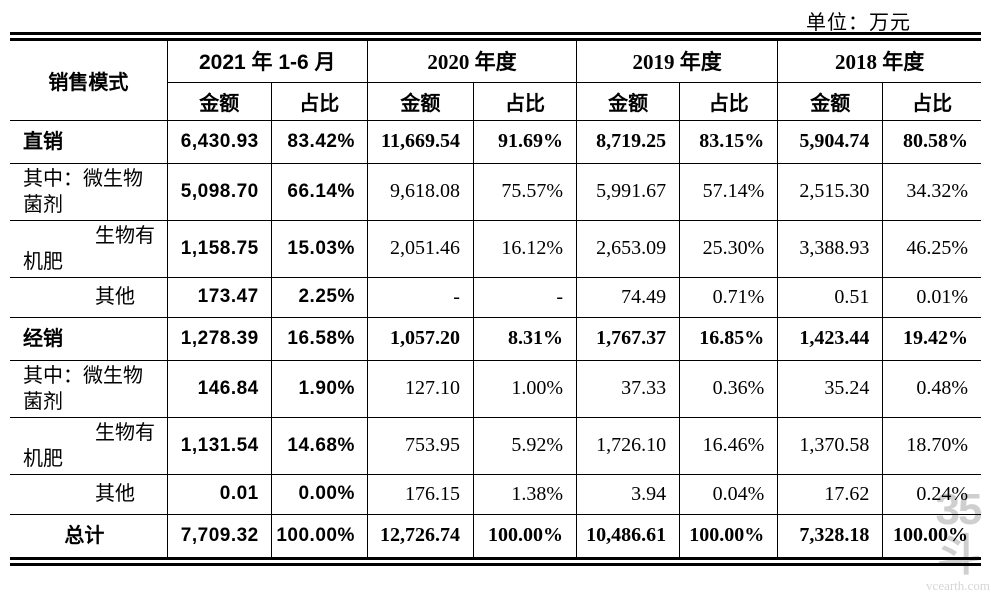 This screenshot has width=991, height=593. What do you see at coordinates (931, 388) in the screenshot?
I see `share-cell: 0.48%` at bounding box center [931, 388].